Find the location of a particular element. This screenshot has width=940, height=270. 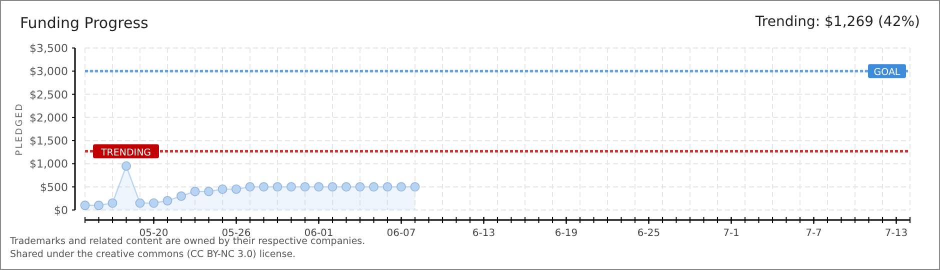

x-tick-label: 7-7 is located at coordinates (814, 233).